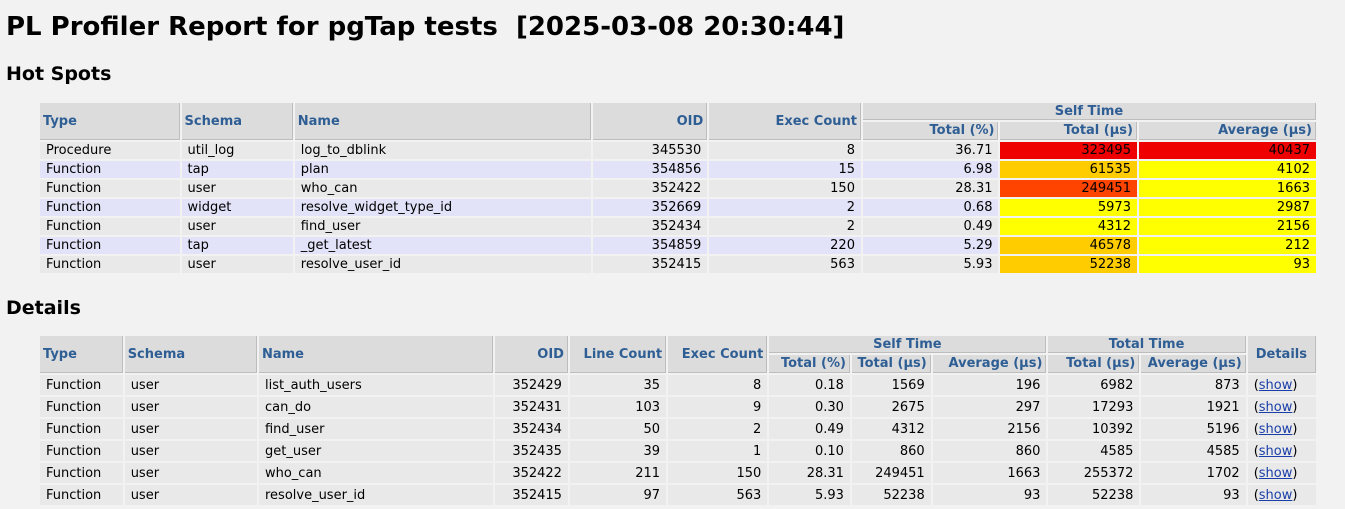 The width and height of the screenshot is (1345, 509). Describe the element at coordinates (1227, 150) in the screenshot. I see `cell-average-us: 40437` at that location.